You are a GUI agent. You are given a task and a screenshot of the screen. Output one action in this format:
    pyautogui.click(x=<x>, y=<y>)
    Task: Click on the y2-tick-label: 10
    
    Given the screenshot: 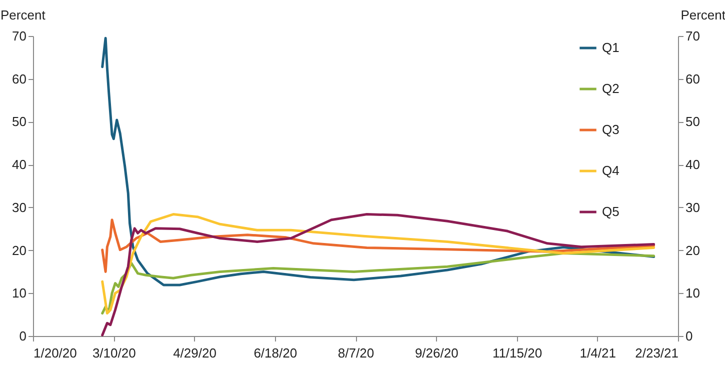 What is the action you would take?
    pyautogui.click(x=693, y=293)
    